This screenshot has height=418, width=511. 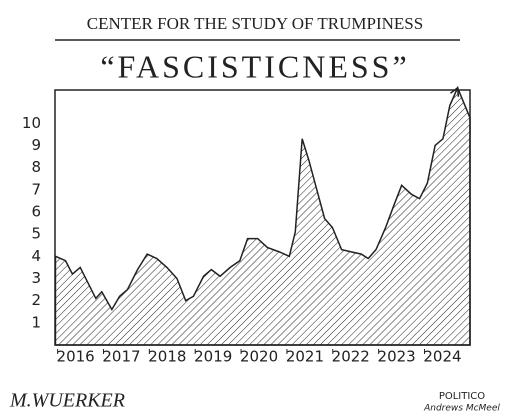 What do you see at coordinates (442, 357) in the screenshot?
I see `x-tick-label: 2024` at bounding box center [442, 357].